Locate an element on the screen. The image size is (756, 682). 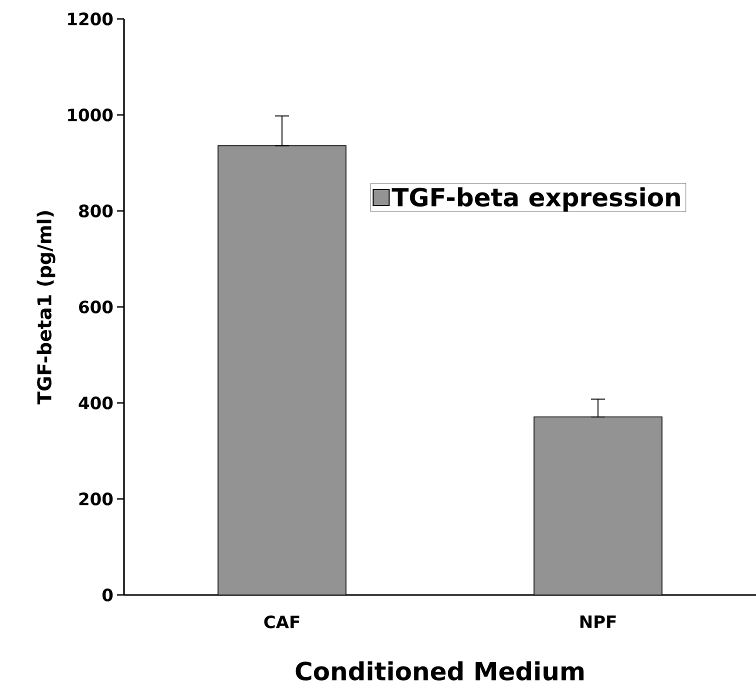
y-tick-label: 200 is located at coordinates (96, 499).